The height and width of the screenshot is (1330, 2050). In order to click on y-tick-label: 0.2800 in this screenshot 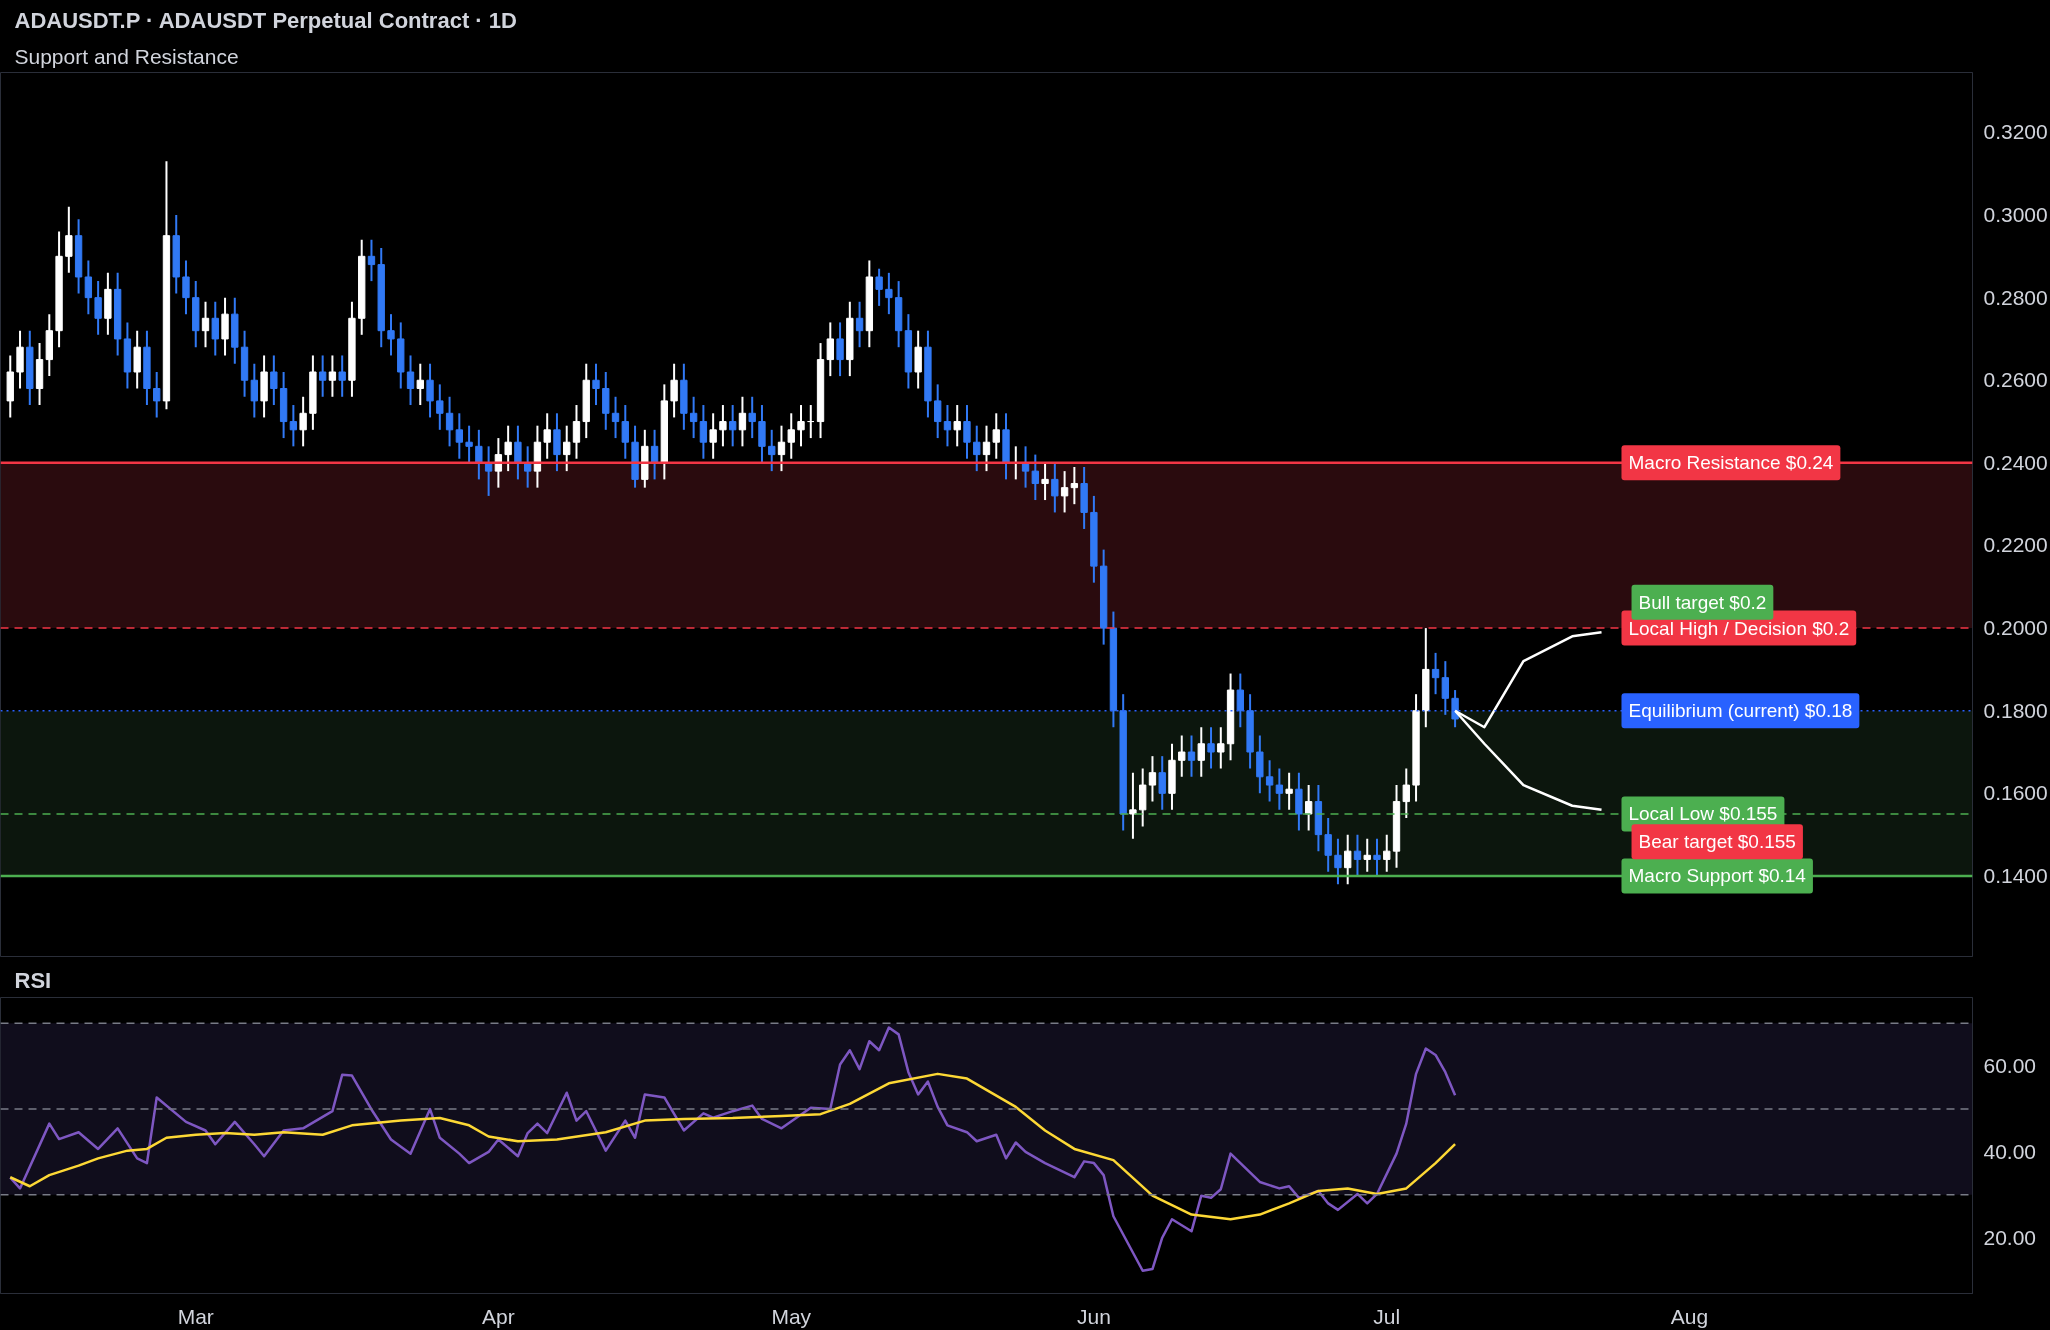, I will do `click(2015, 297)`.